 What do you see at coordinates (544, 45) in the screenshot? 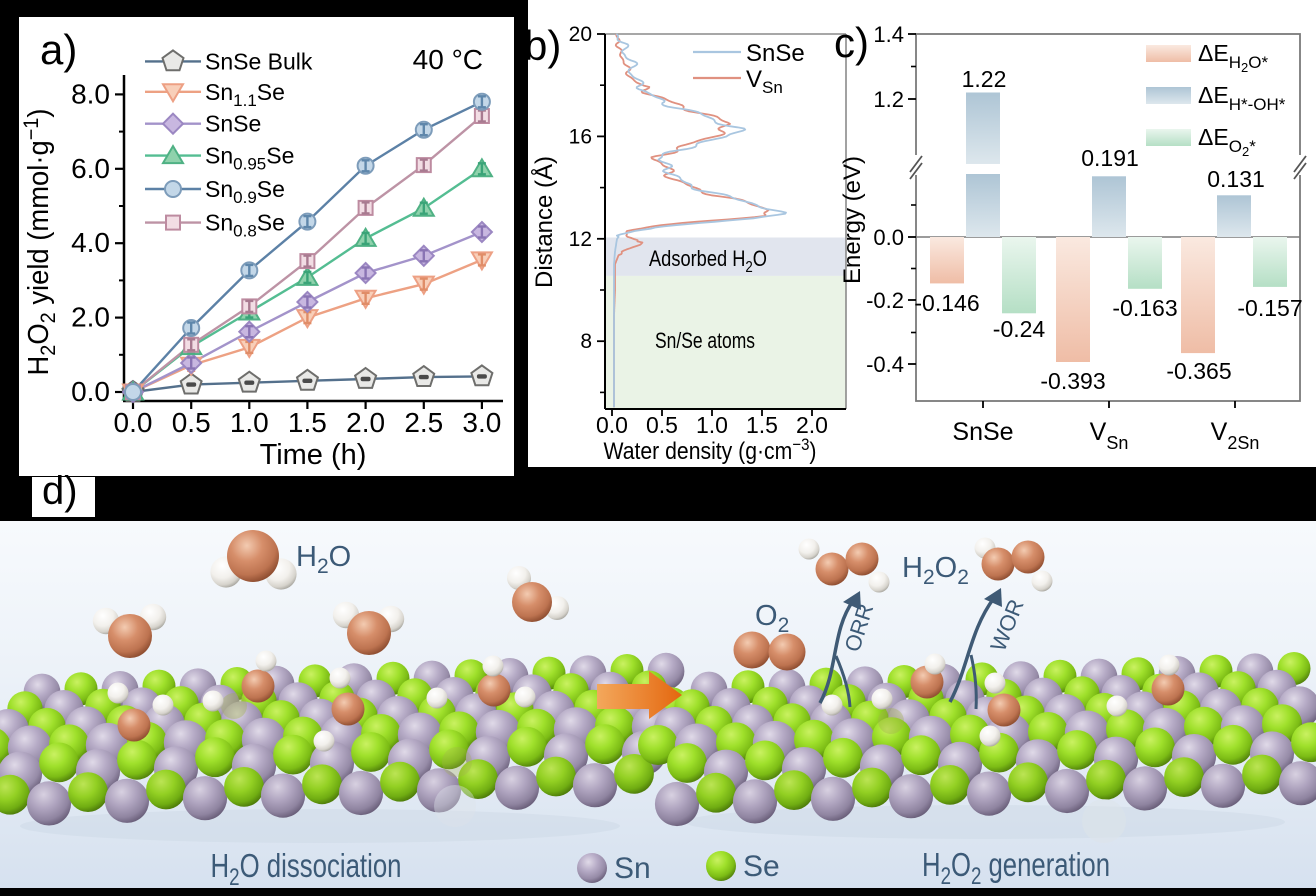
I see `svg-text: b)` at bounding box center [544, 45].